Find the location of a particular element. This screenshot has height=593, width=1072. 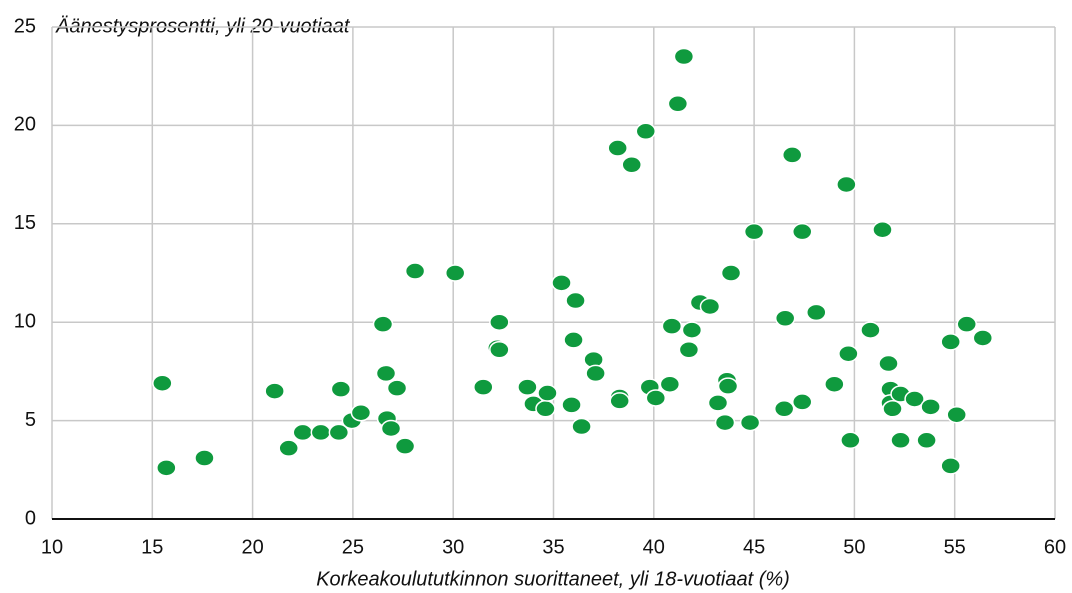

y-tick-label: 10 is located at coordinates (25, 321).